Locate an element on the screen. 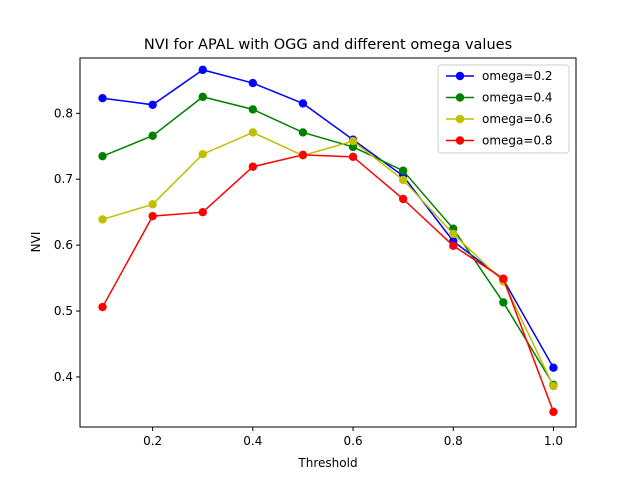  legend-frame is located at coordinates (503, 109).